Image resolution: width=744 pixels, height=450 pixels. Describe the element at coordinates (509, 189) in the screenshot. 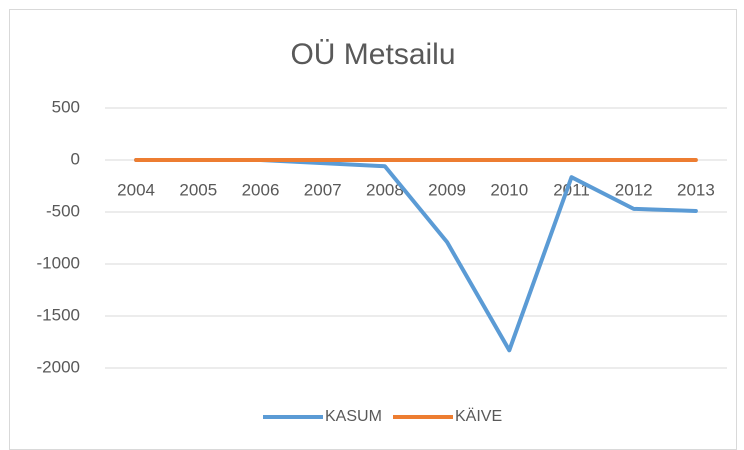

I see `x-tick-label: 2010` at that location.